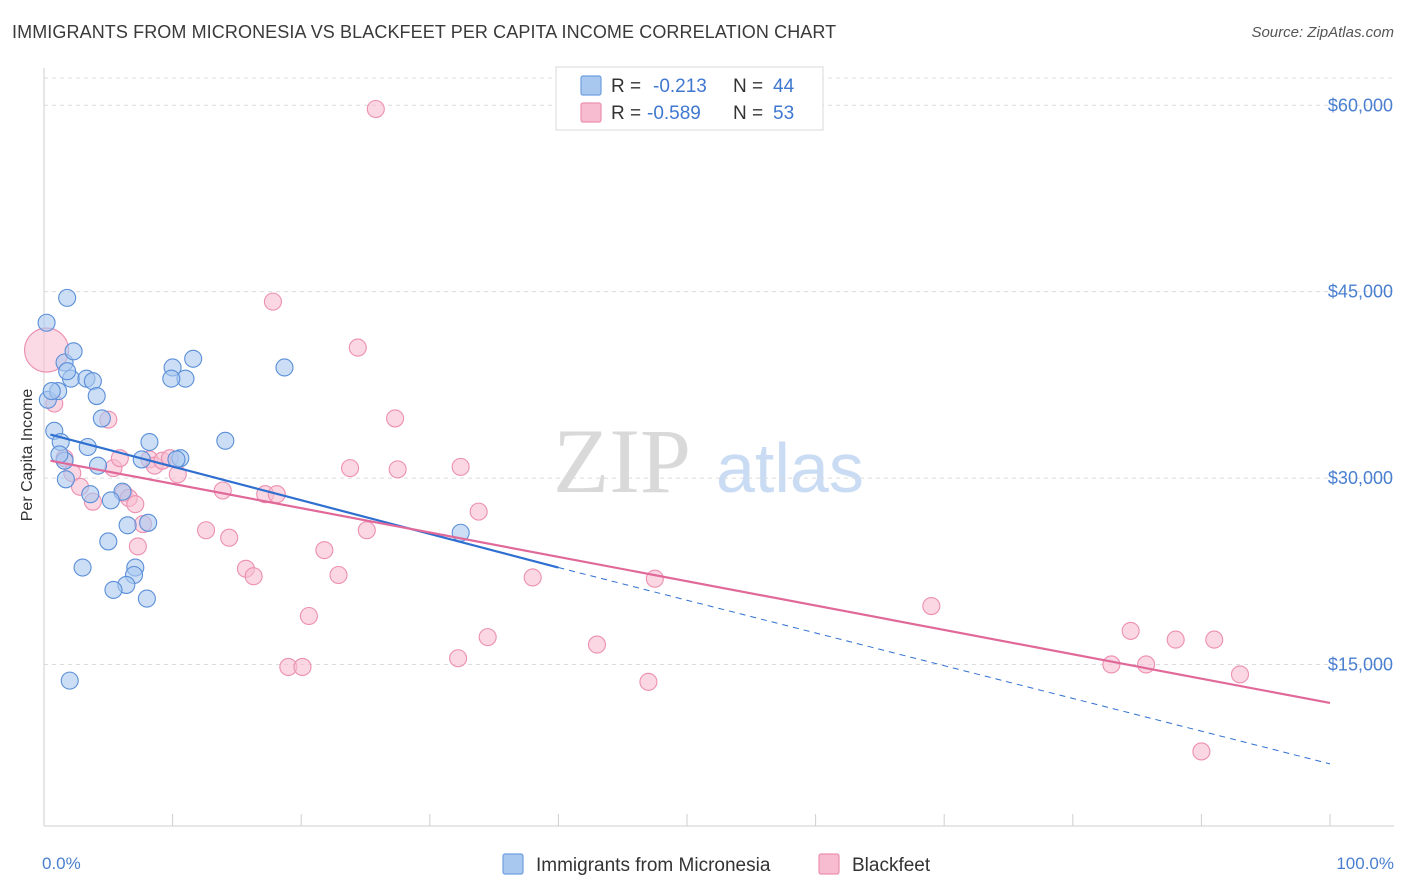 This screenshot has width=1406, height=892. I want to click on legend-n-value-blackfeet: 53, so click(783, 113).